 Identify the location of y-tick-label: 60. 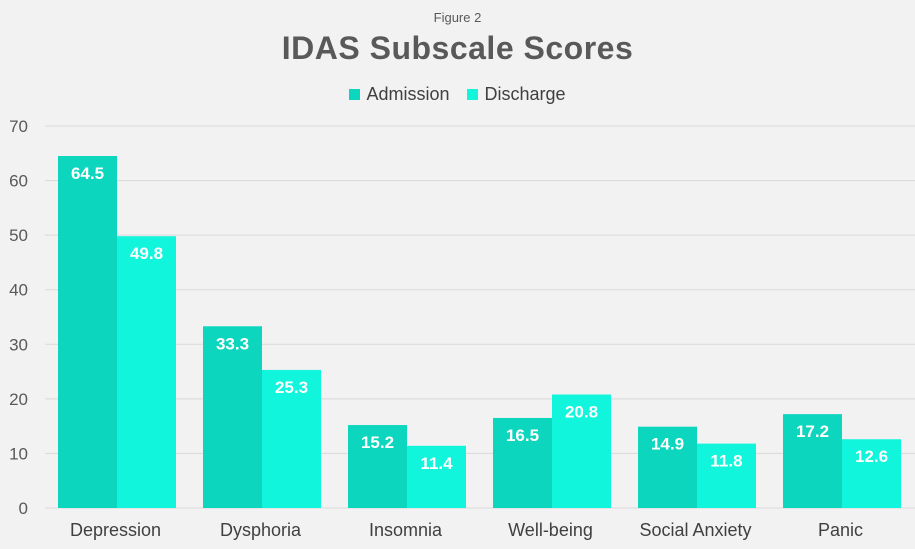
(18, 181).